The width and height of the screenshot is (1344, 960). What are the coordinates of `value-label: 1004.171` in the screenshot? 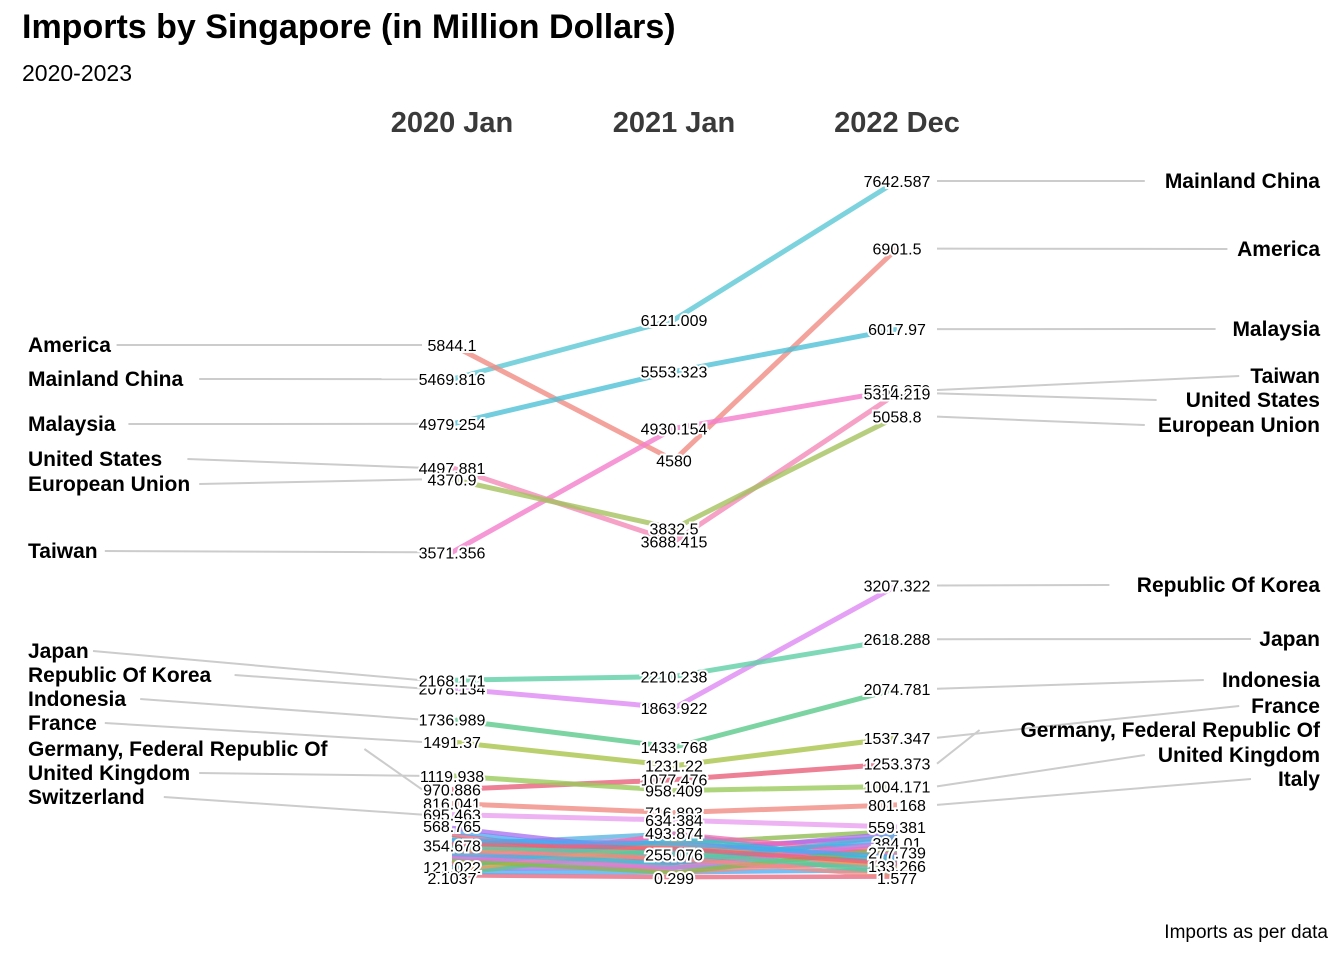 It's located at (897, 787).